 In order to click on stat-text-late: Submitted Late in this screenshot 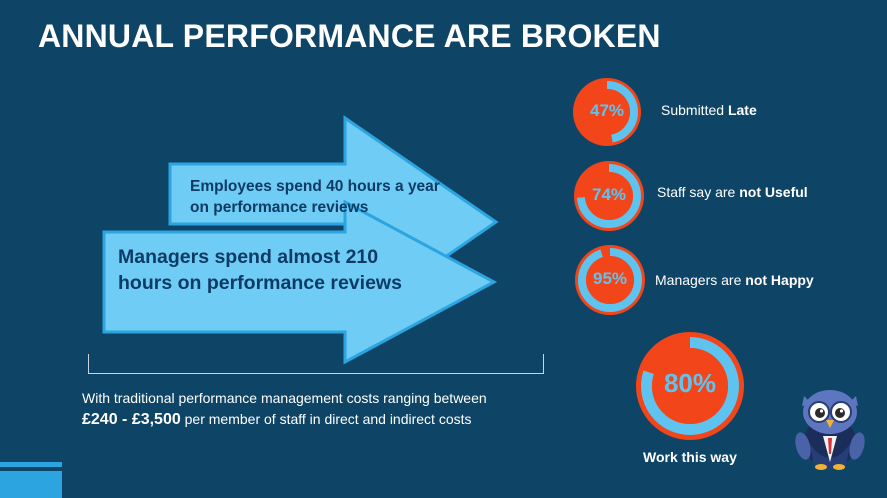, I will do `click(709, 110)`.